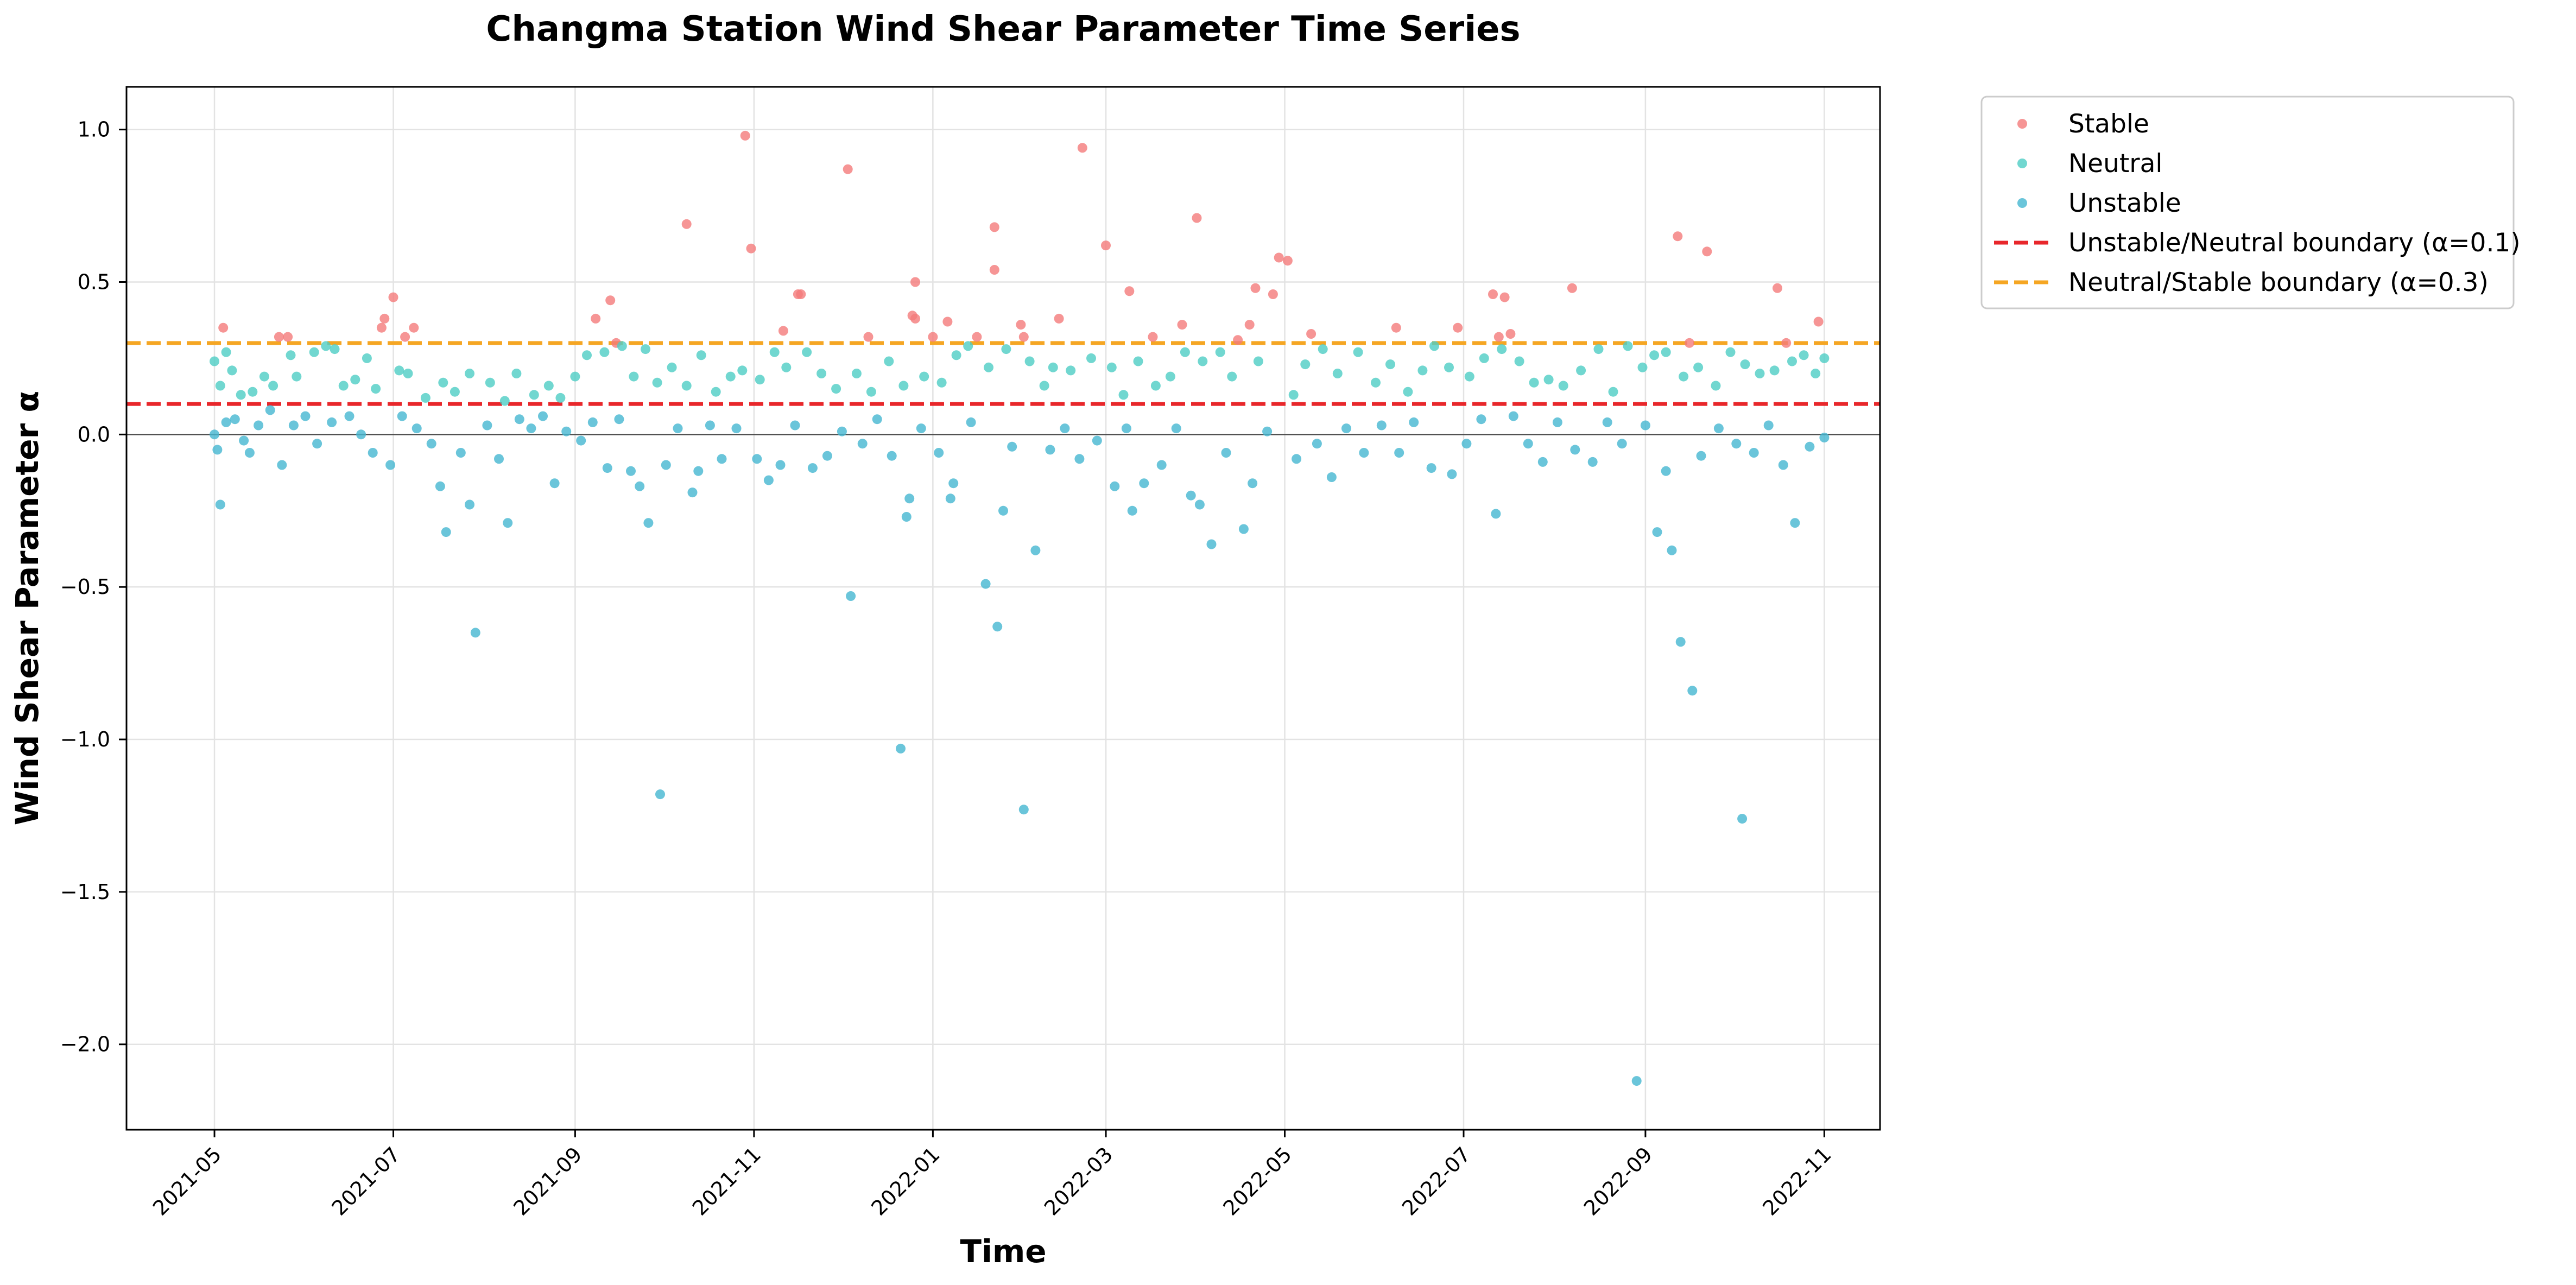 This screenshot has height=1285, width=2576. Describe the element at coordinates (27, 608) in the screenshot. I see `y-axis-title: Wind Shear Parameter α` at that location.